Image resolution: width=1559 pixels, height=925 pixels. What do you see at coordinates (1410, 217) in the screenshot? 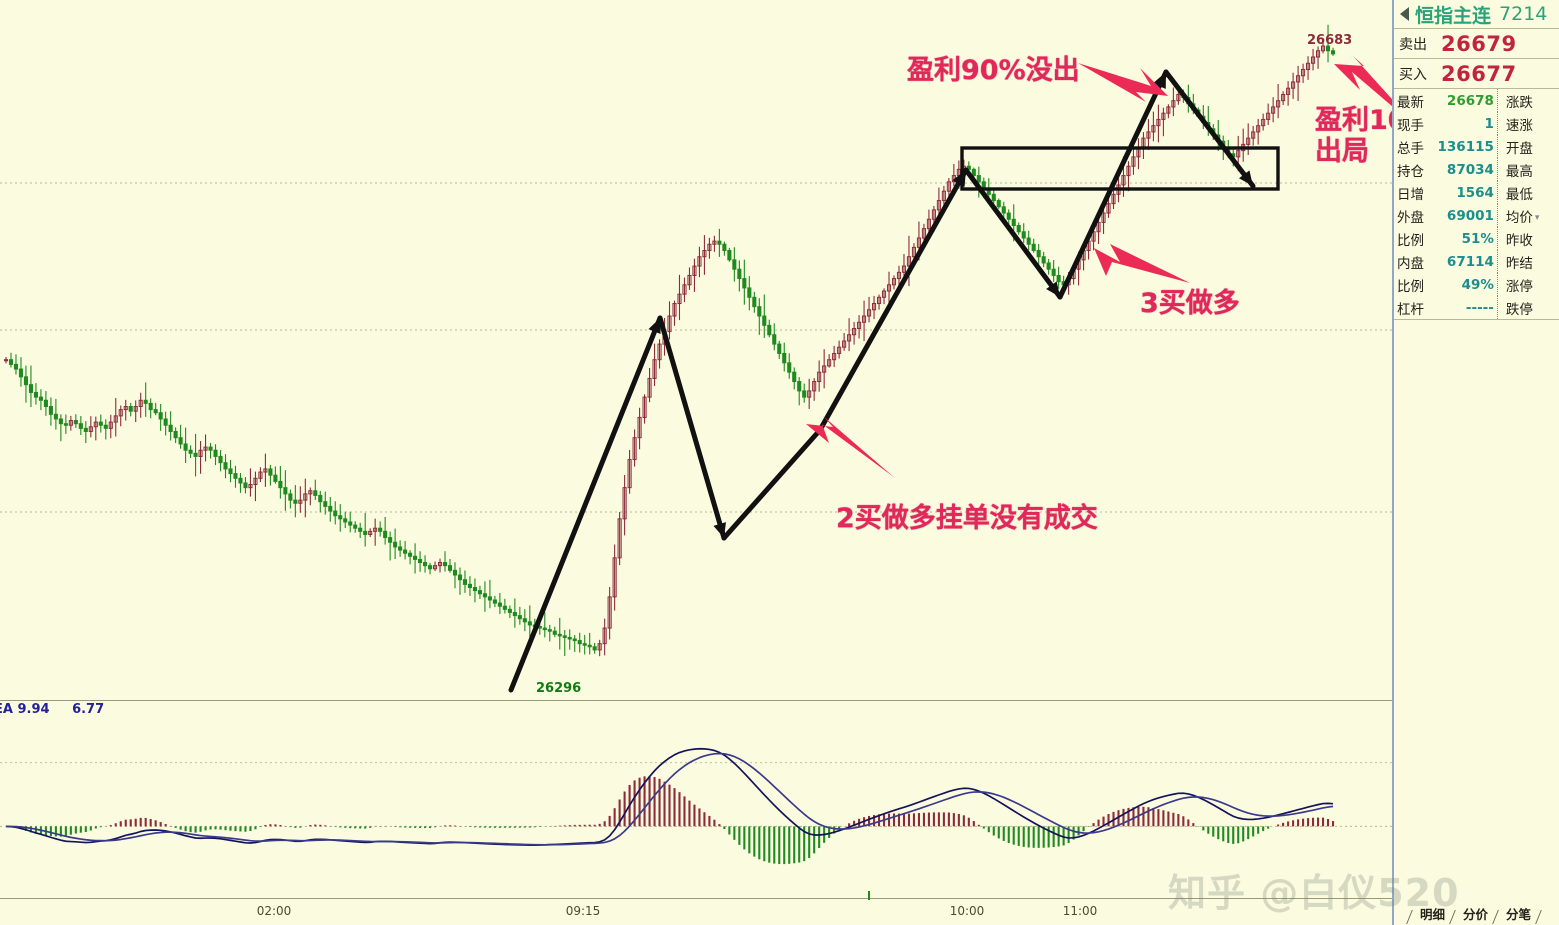
I see `quote-stat-key: 外盘` at bounding box center [1410, 217].